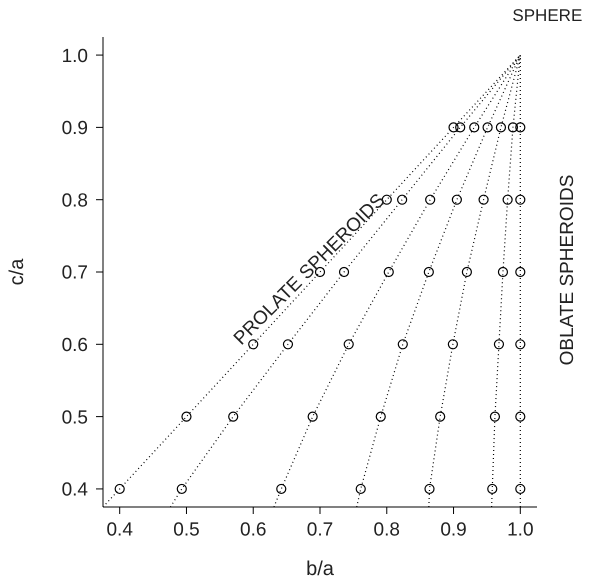 This screenshot has height=585, width=592. I want to click on x-tick-label: 1.0, so click(520, 529).